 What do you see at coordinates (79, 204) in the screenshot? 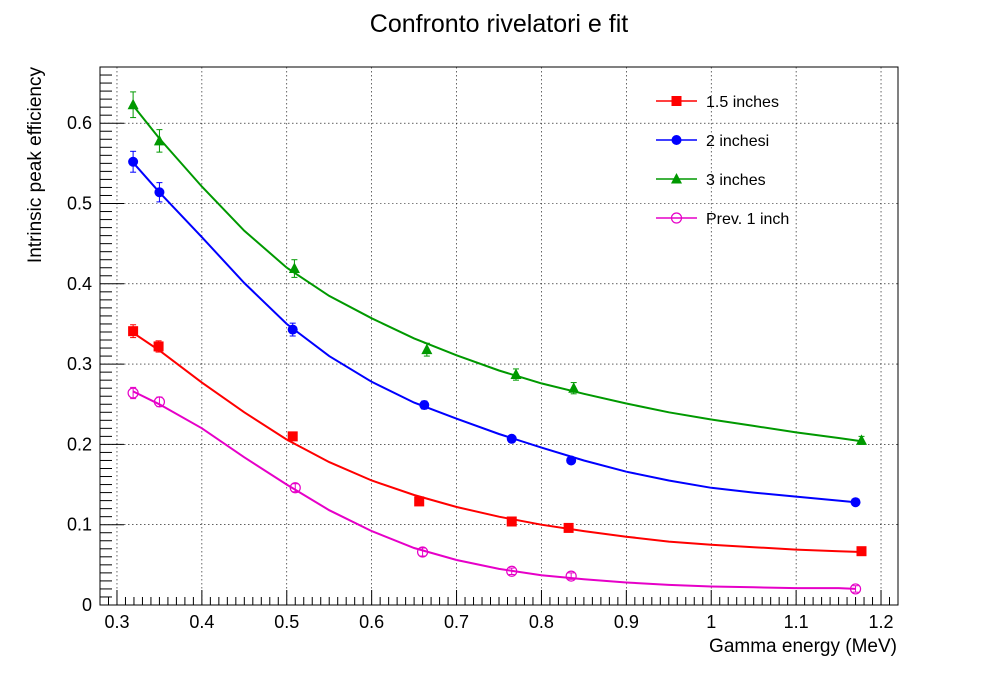
I see `y-tick-label: 0.5` at bounding box center [79, 204].